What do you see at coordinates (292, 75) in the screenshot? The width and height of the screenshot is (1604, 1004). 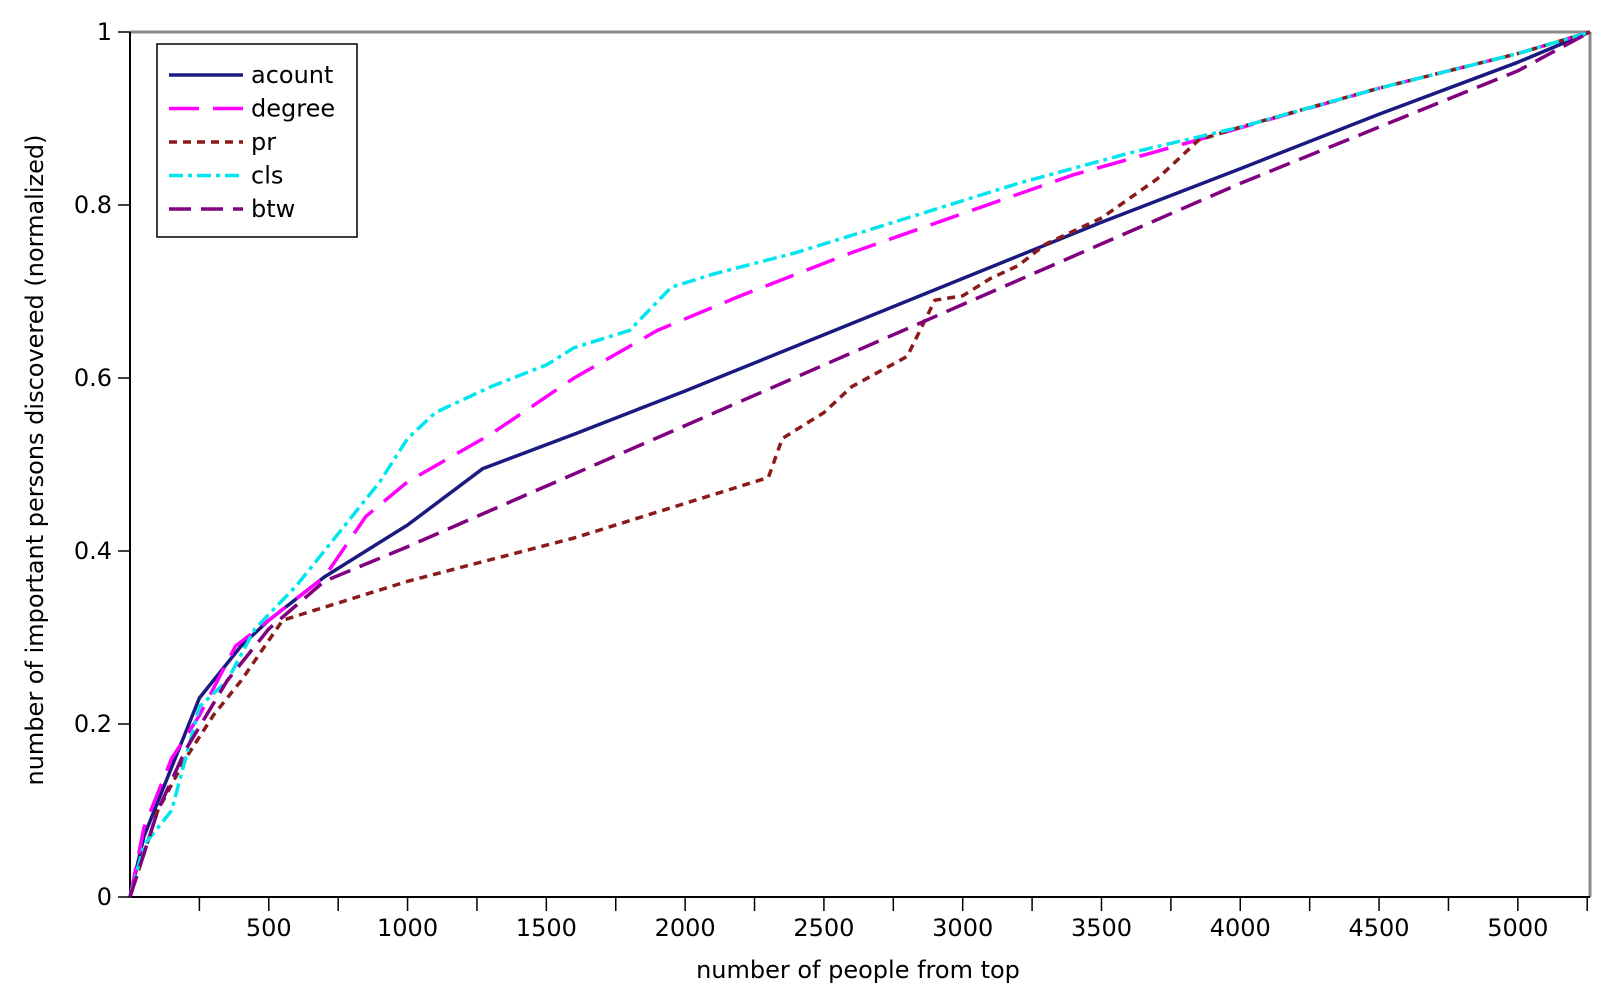 I see `legend-label-acount: acount` at bounding box center [292, 75].